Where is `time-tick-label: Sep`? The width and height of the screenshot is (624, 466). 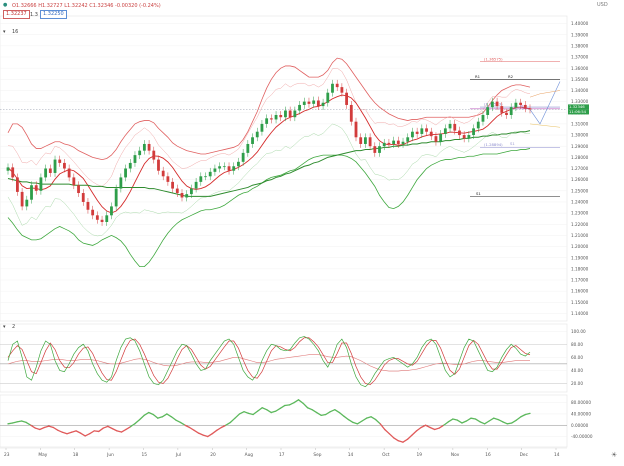
time-tick-label: Sep is located at coordinates (317, 455).